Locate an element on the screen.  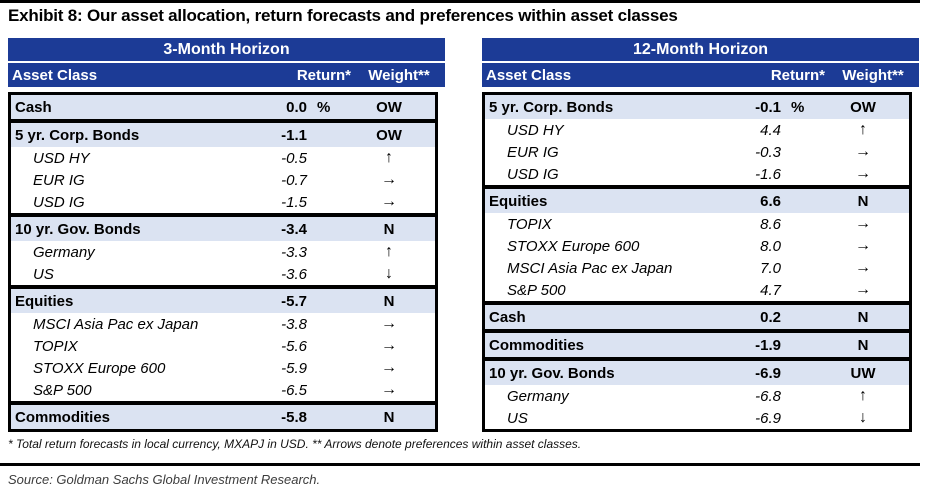
asset-name-cell: US is located at coordinates (517, 418).